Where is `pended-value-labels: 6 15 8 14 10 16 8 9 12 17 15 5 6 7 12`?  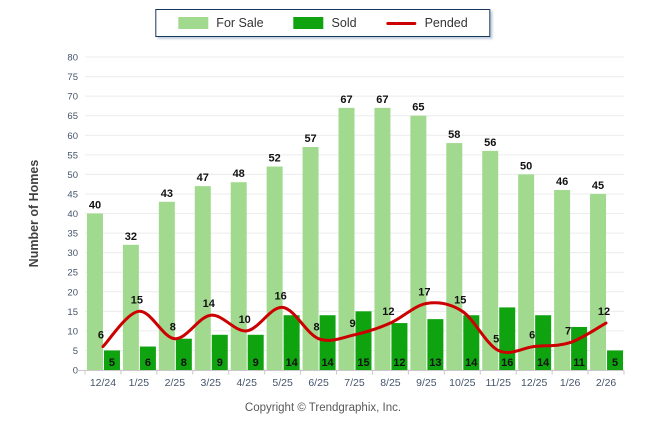 pended-value-labels: 6 15 8 14 10 16 8 9 12 17 15 5 6 7 12 is located at coordinates (354, 315).